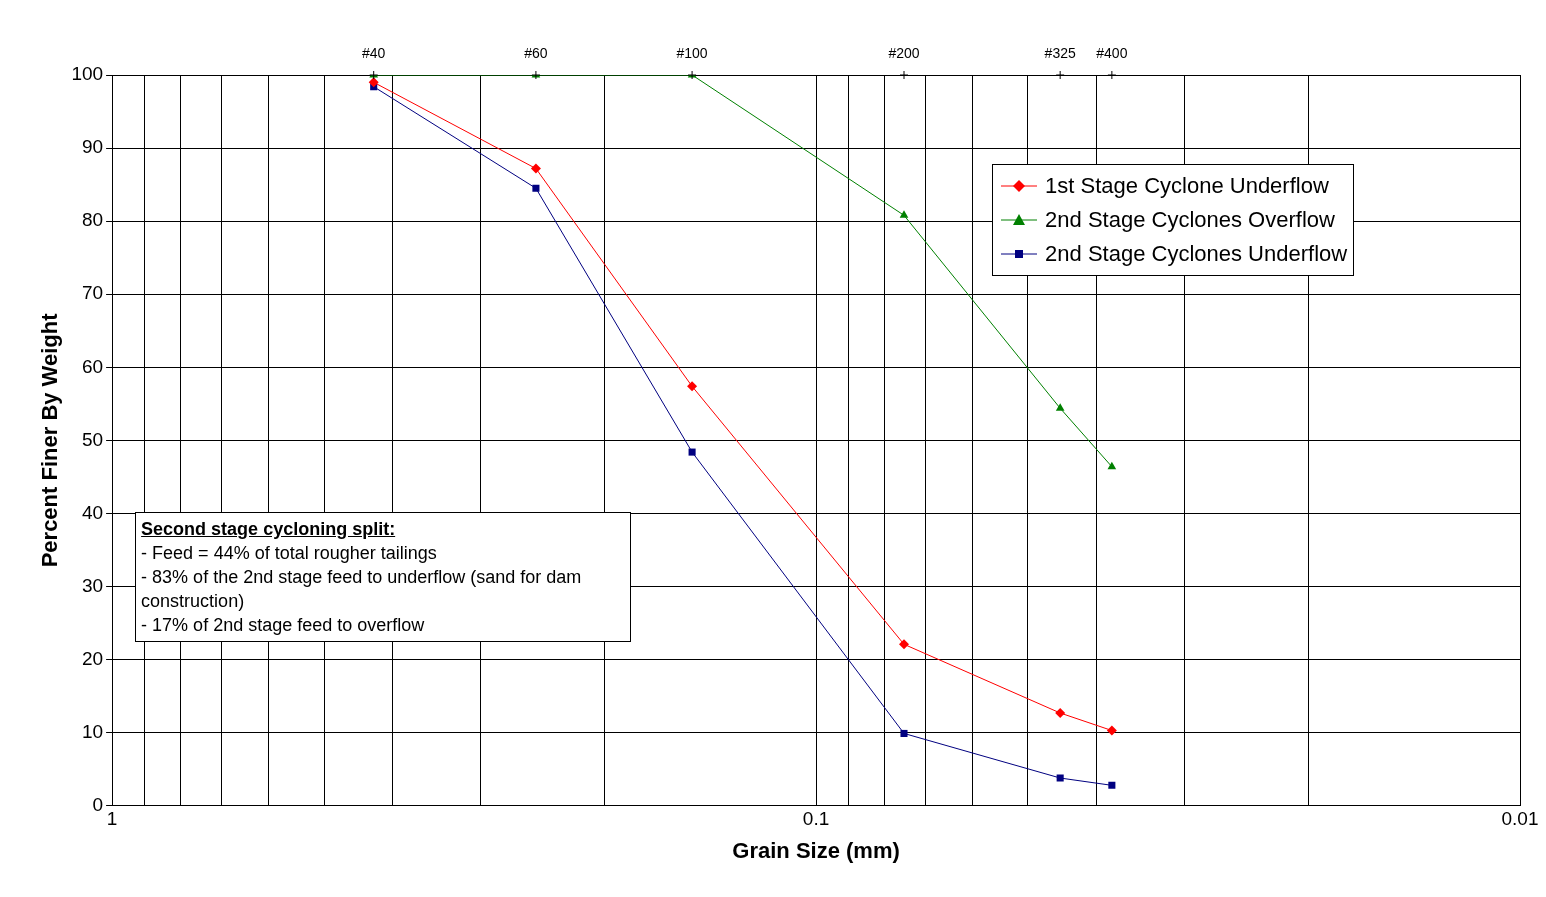 The image size is (1546, 897). Describe the element at coordinates (1520, 819) in the screenshot. I see `x-tick-label: 0.01` at that location.